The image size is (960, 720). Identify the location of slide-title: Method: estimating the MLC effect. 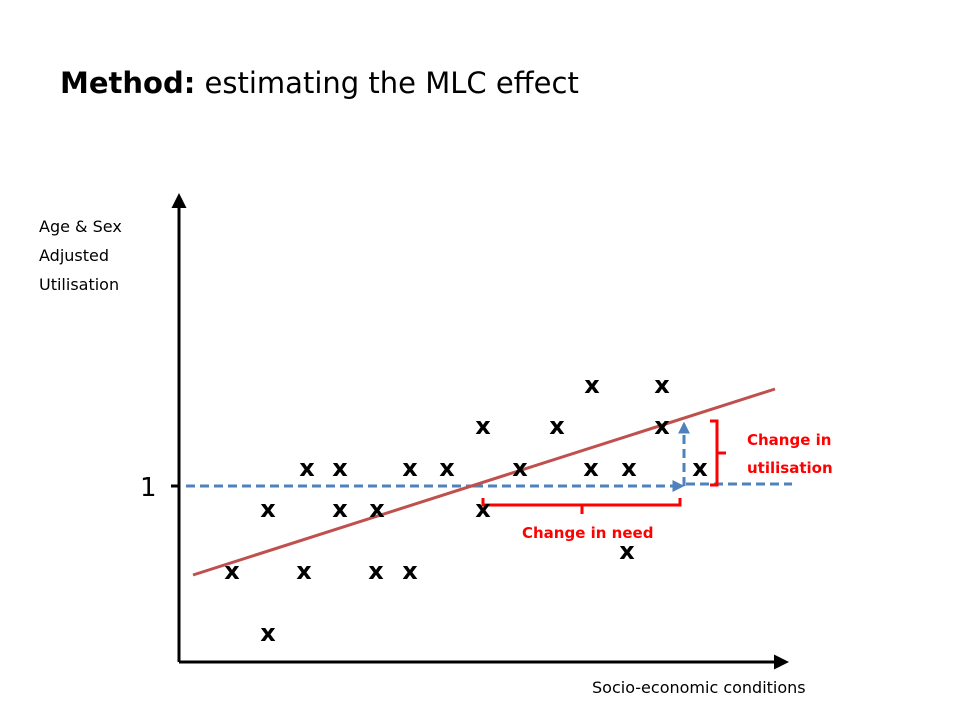
(319, 83).